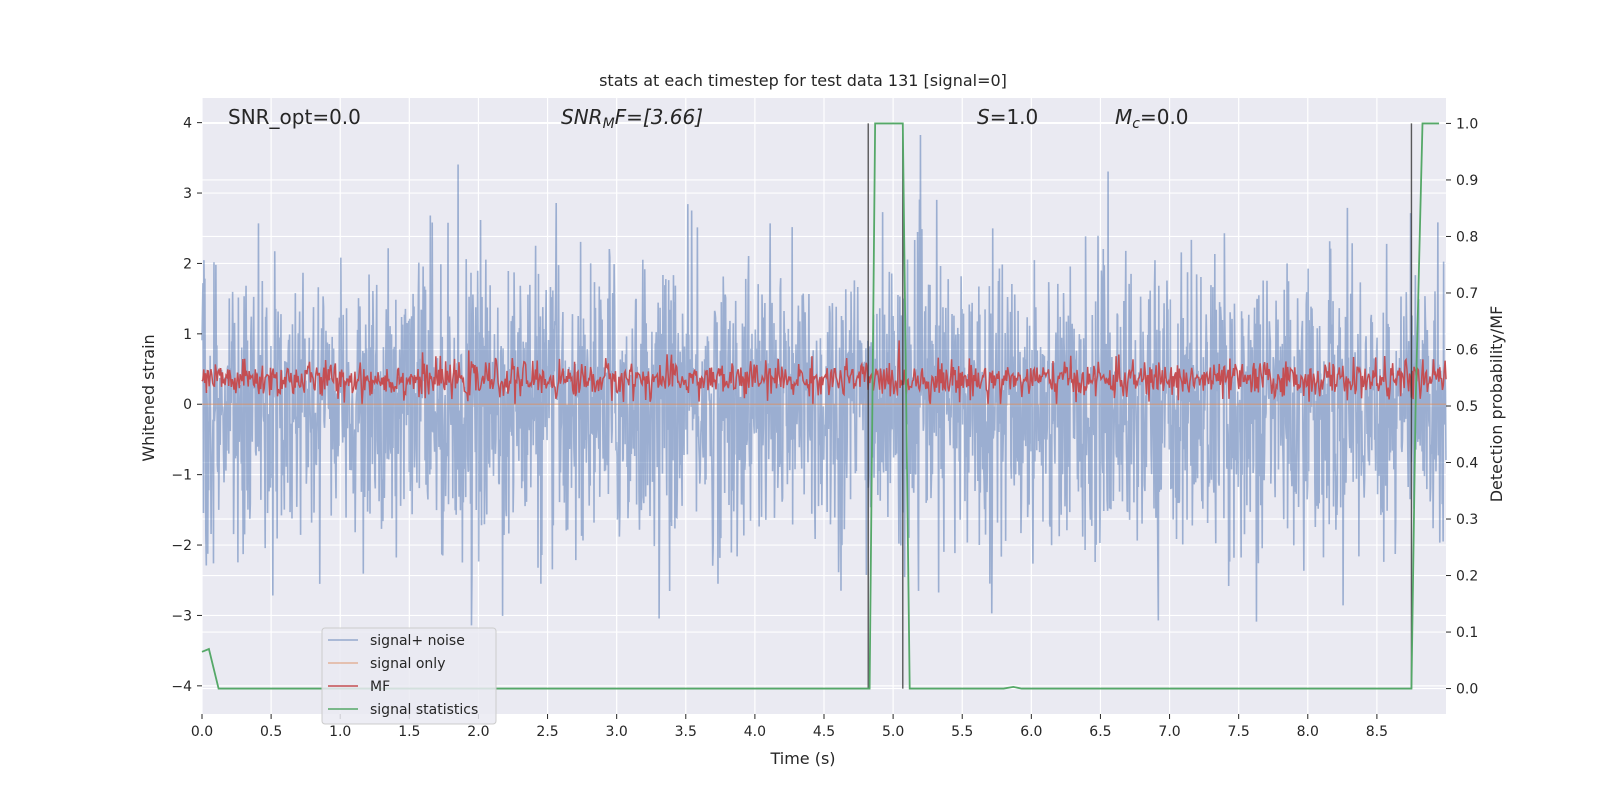 This screenshot has width=1600, height=800. Describe the element at coordinates (1136, 124) in the screenshot. I see `annotation-mc-sub: c` at that location.